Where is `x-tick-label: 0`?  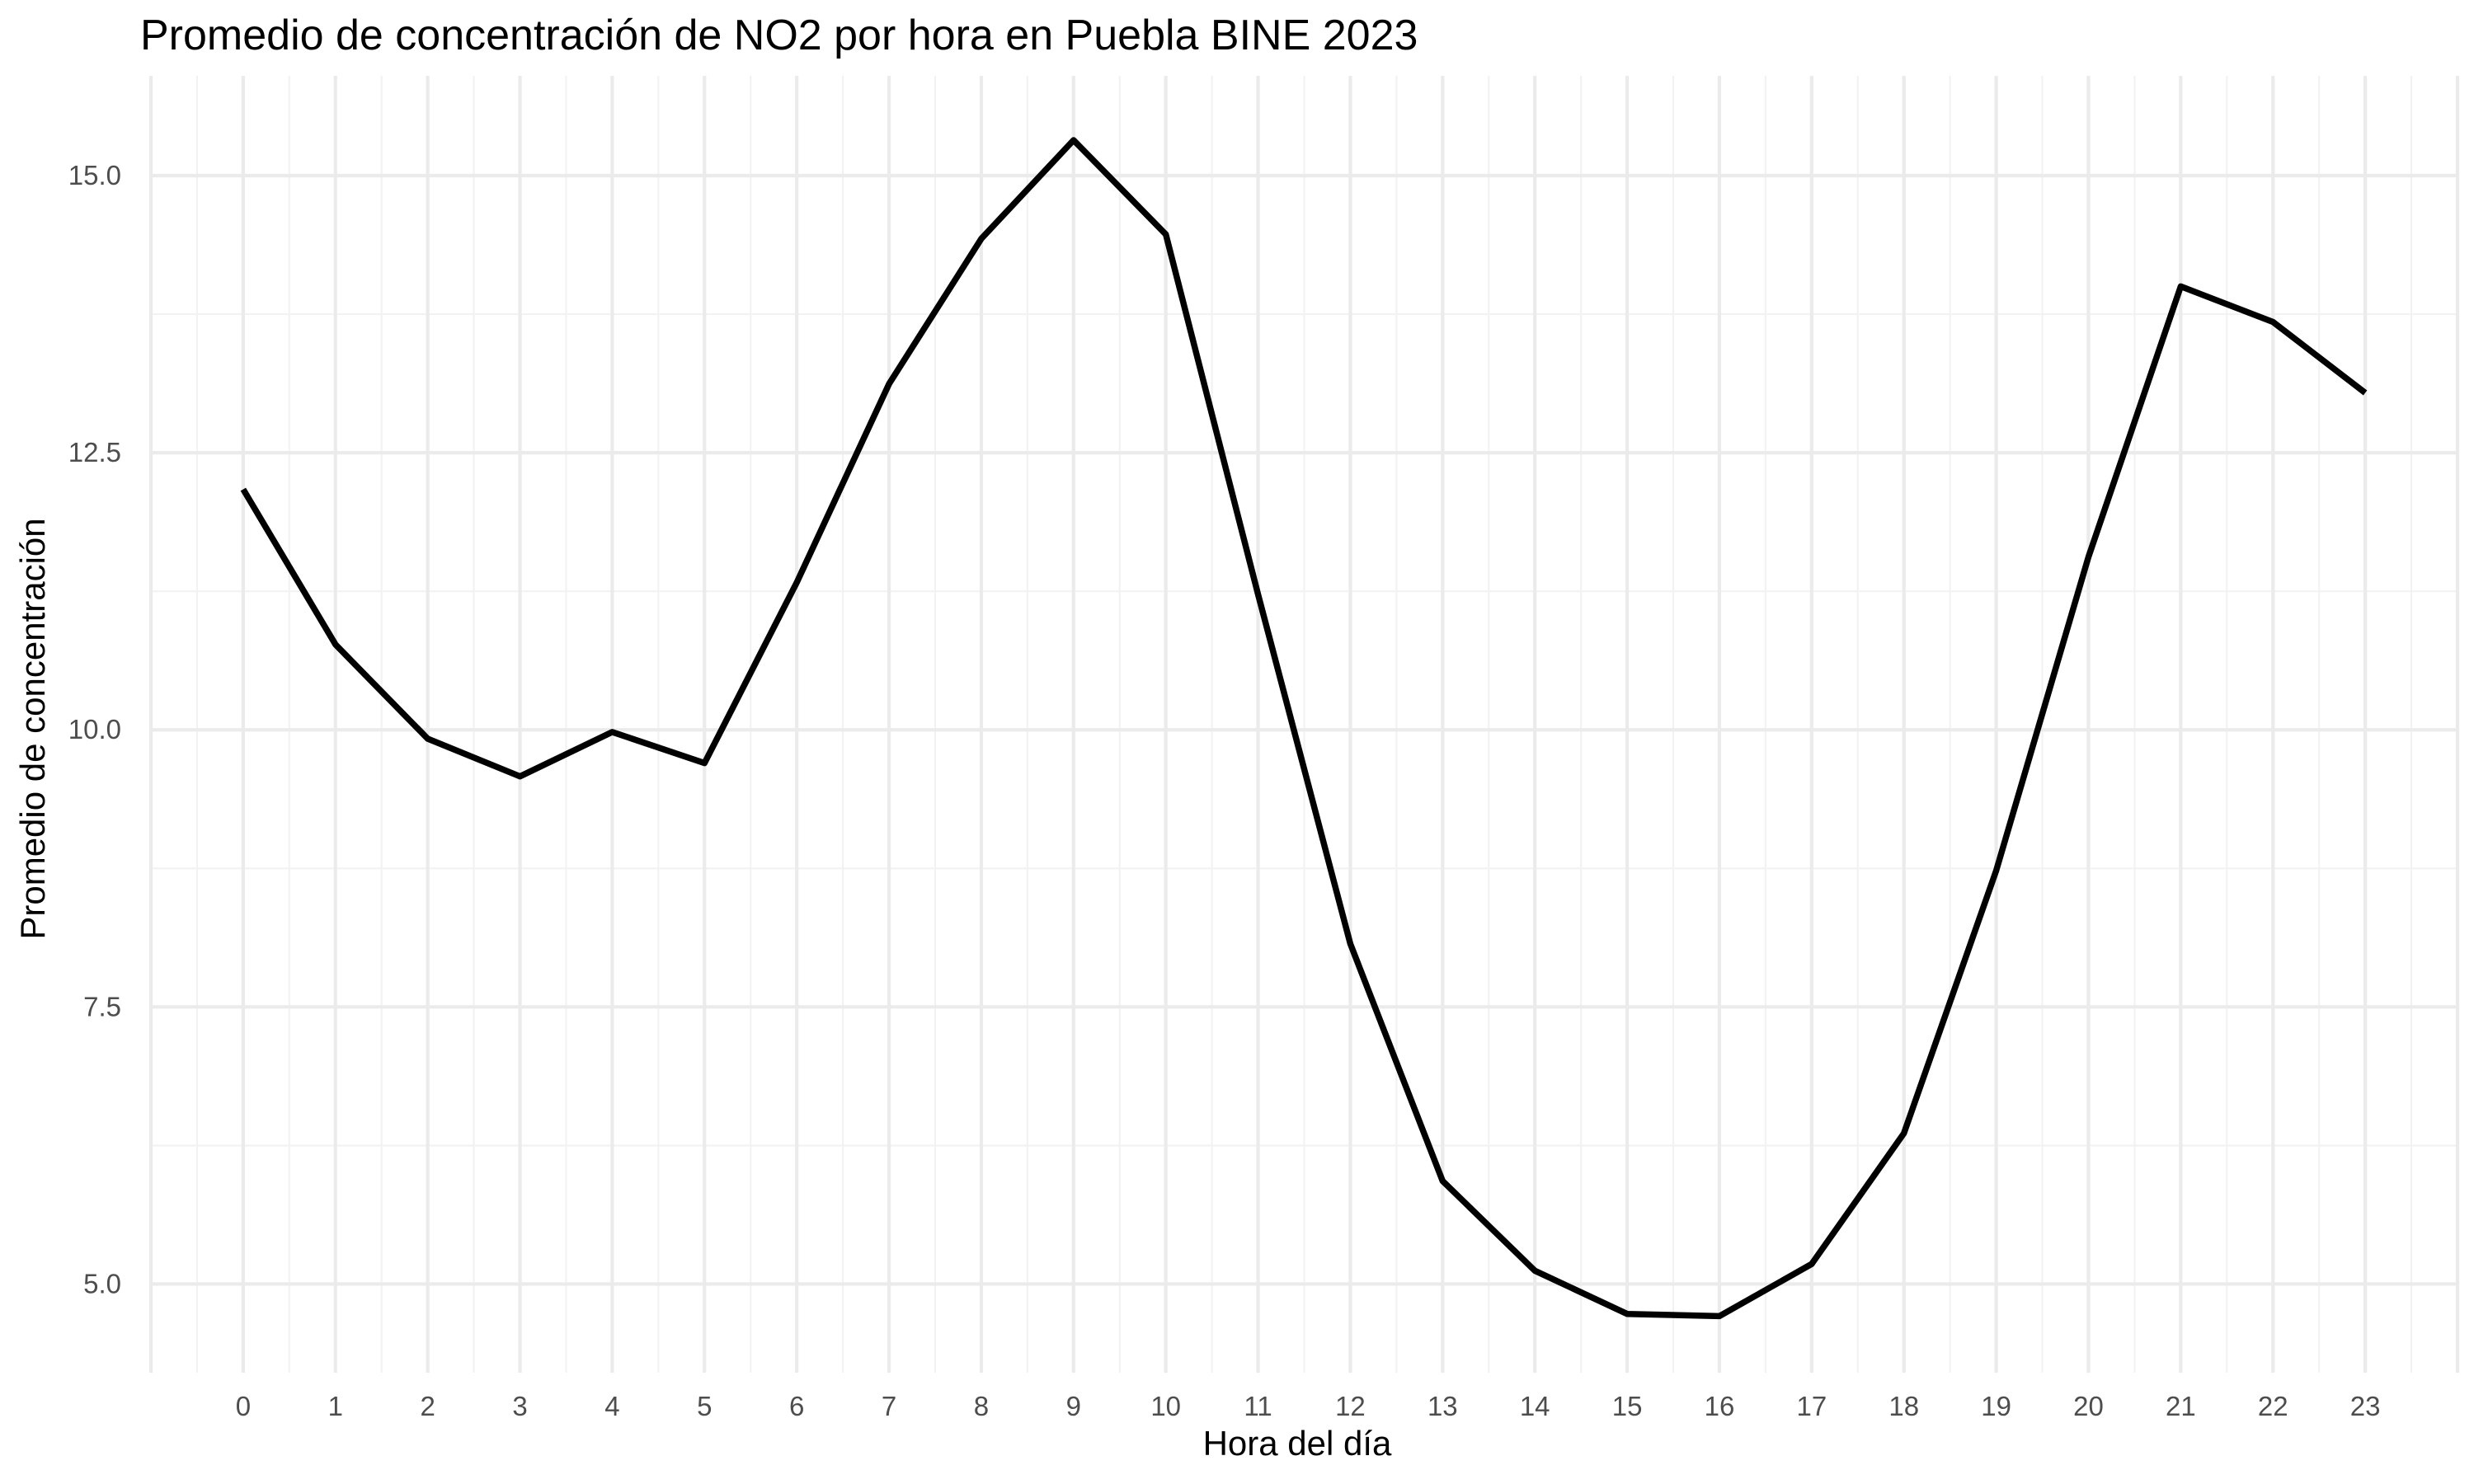 x-tick-label: 0 is located at coordinates (243, 1406).